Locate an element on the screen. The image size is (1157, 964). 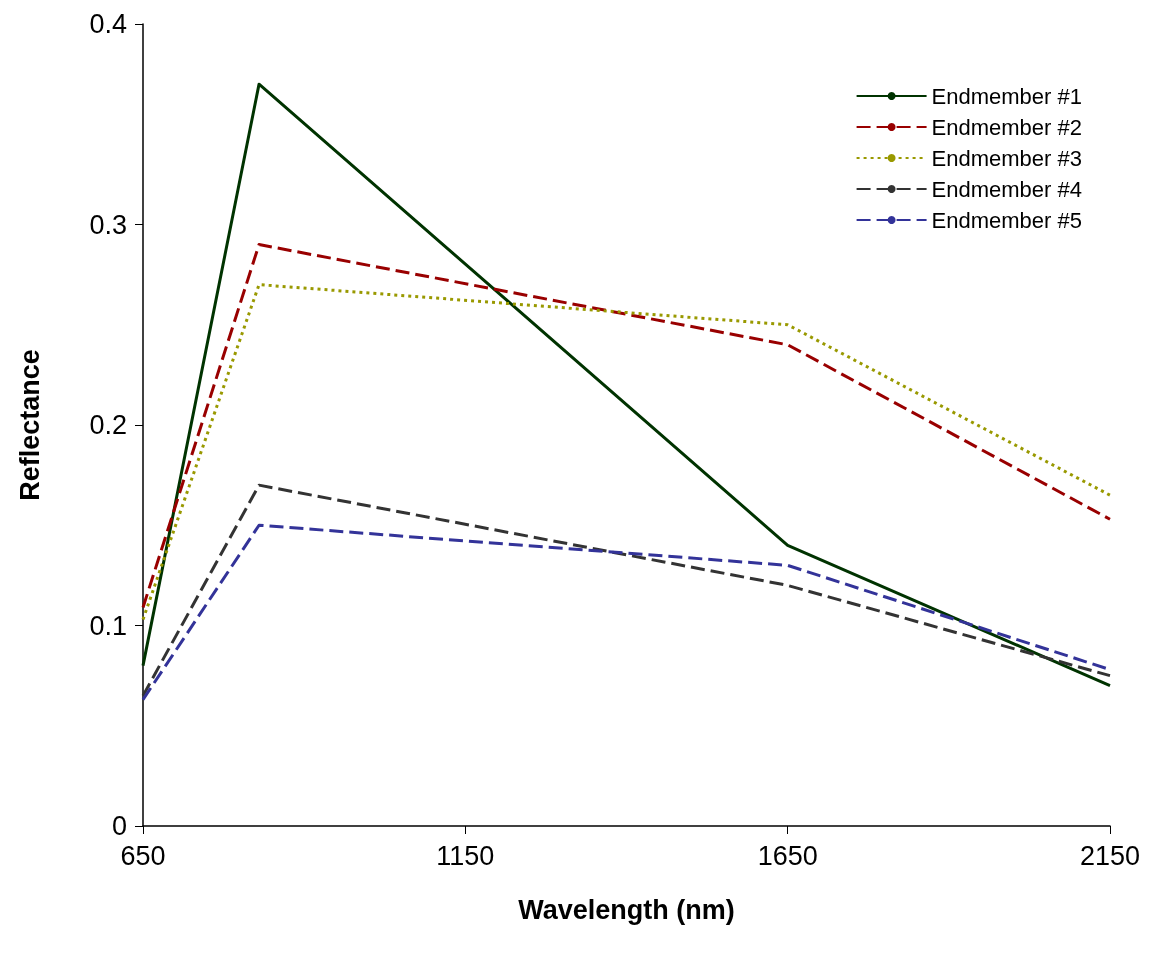
legend-label: Endmember #3 is located at coordinates (1007, 158).